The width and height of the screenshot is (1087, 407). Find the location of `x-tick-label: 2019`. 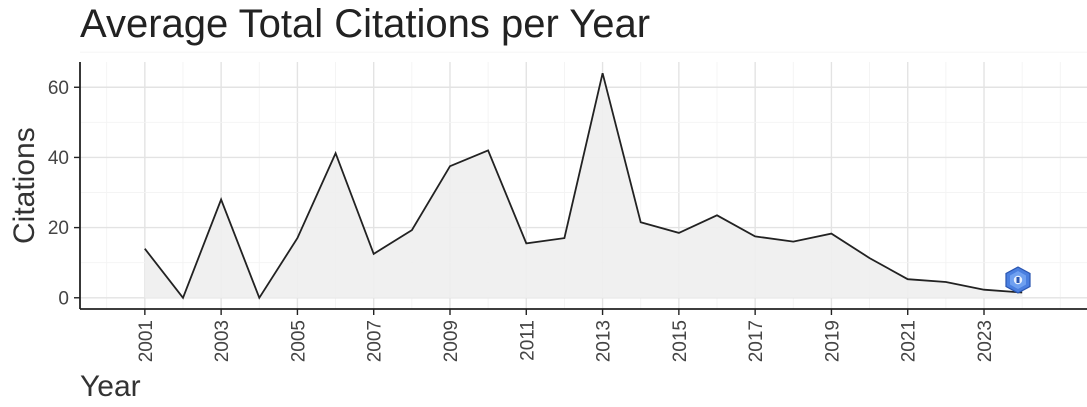

x-tick-label: 2019 is located at coordinates (832, 341).